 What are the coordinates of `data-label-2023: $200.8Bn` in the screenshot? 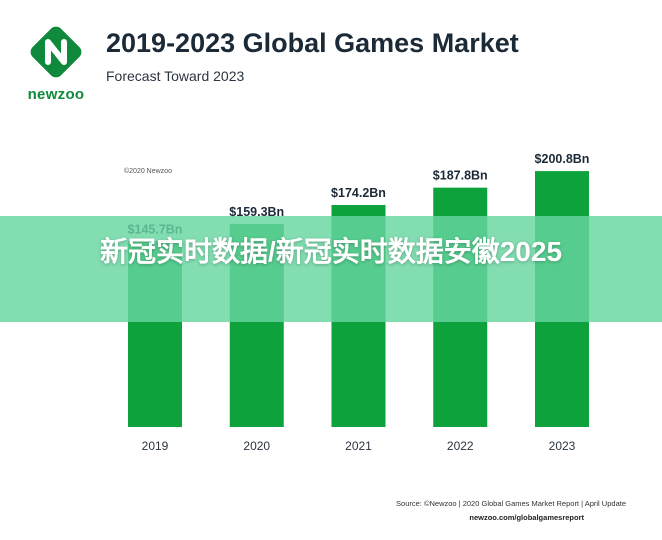 It's located at (562, 159).